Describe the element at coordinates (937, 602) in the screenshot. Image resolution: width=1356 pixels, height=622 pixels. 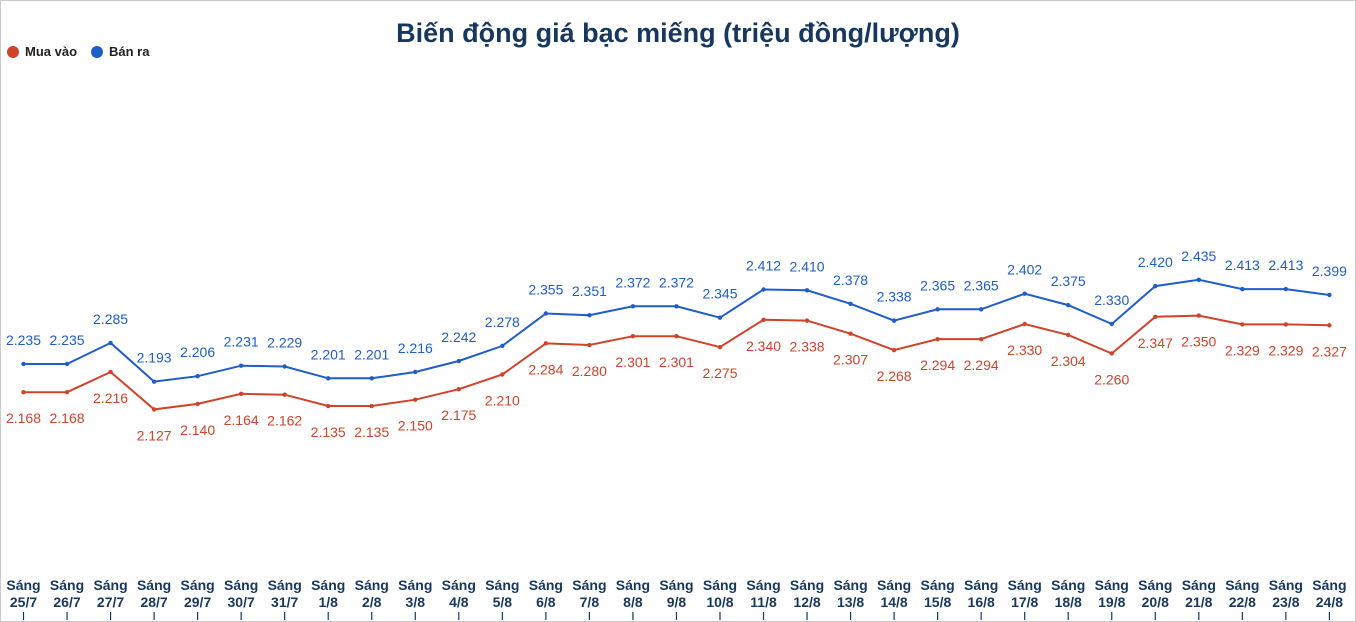
I see `x-tick-label: 15/8` at that location.